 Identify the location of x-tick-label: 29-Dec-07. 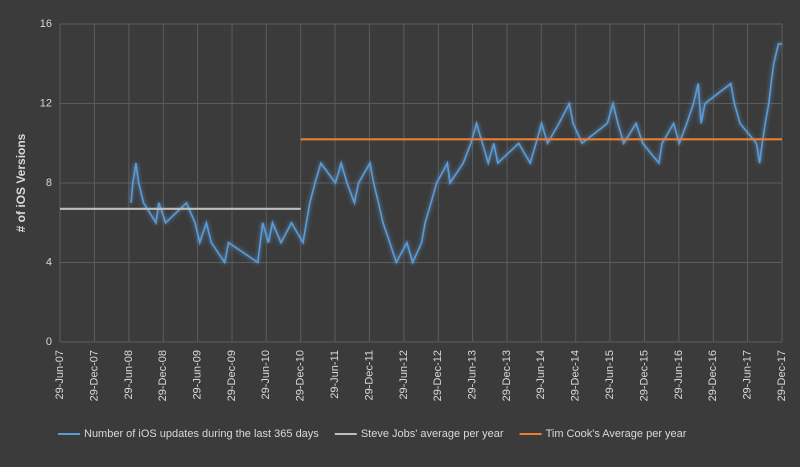
(94, 375).